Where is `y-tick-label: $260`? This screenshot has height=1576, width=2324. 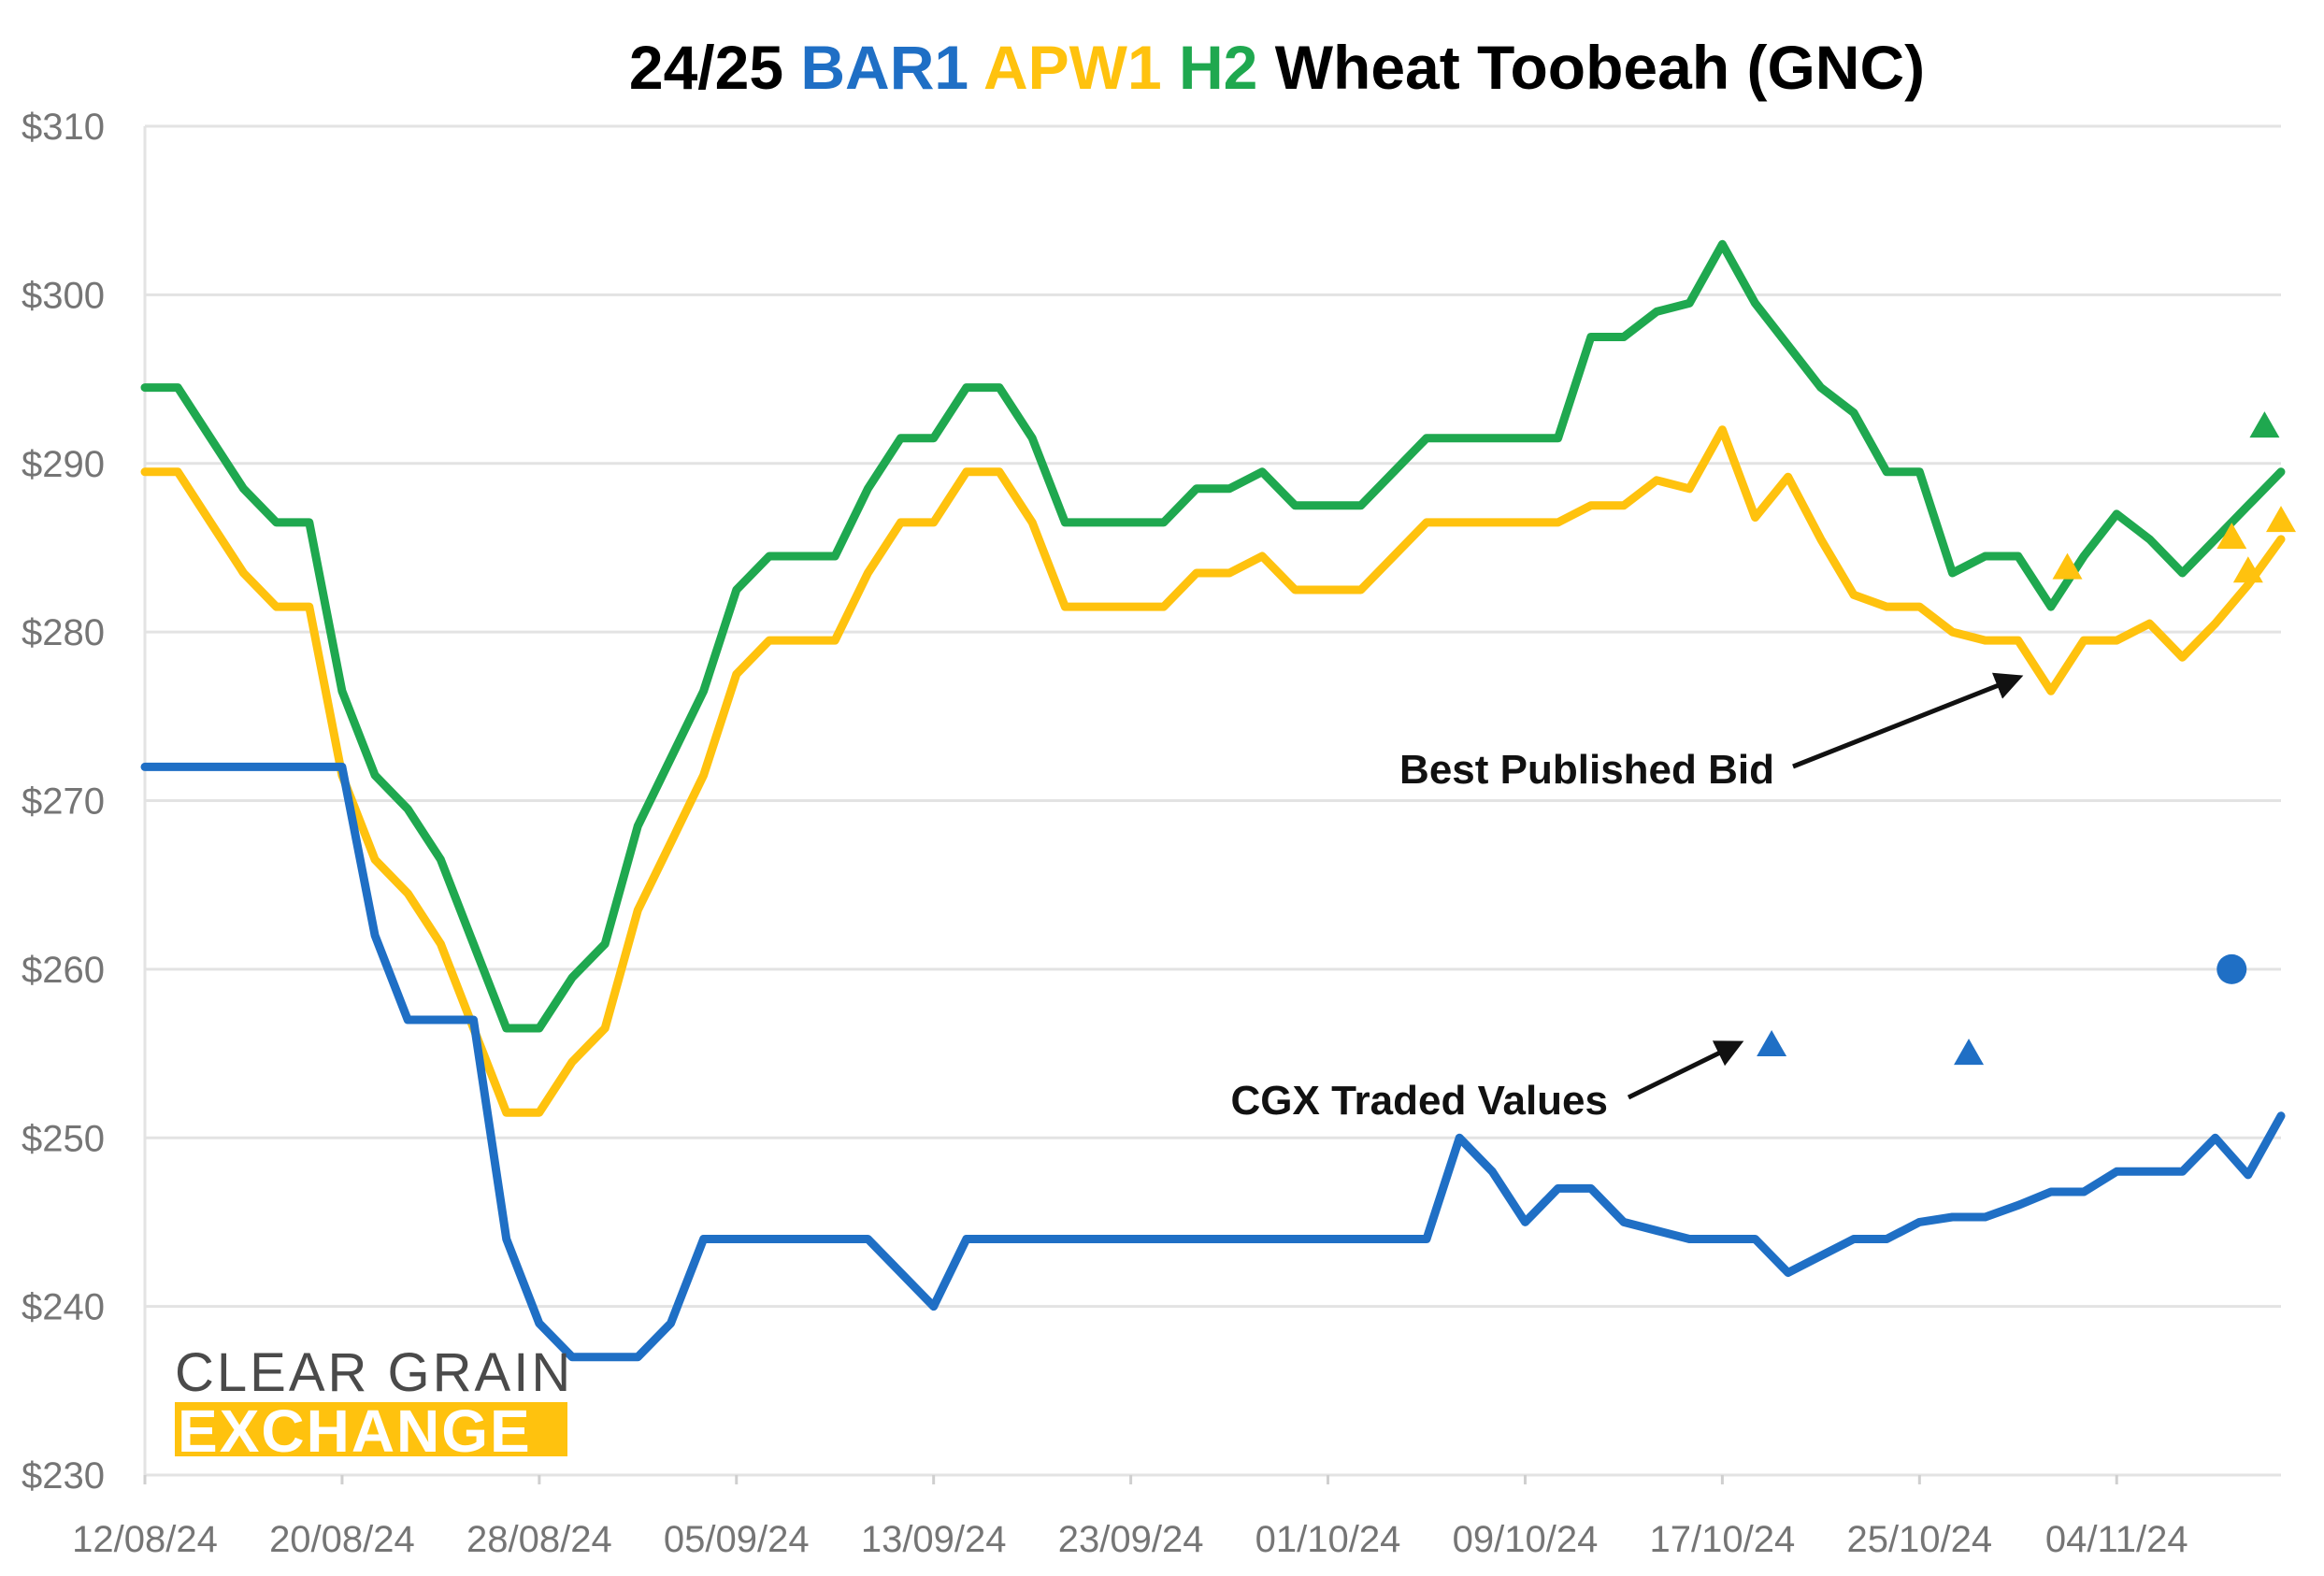
y-tick-label: $260 is located at coordinates (64, 970).